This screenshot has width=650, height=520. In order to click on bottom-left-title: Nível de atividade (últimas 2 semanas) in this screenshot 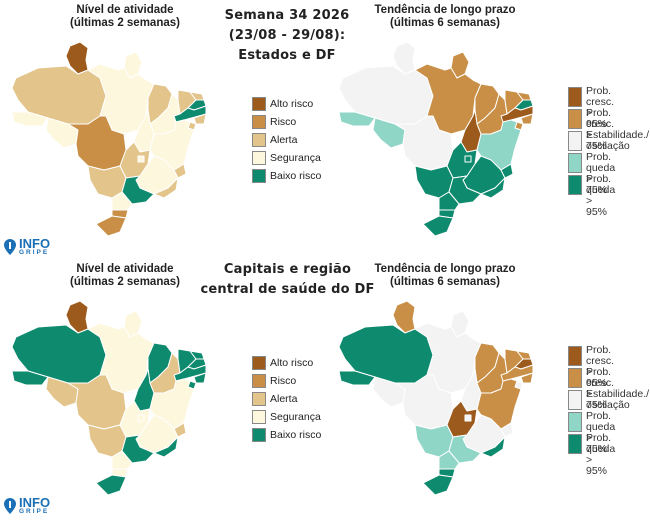, I will do `click(125, 275)`.